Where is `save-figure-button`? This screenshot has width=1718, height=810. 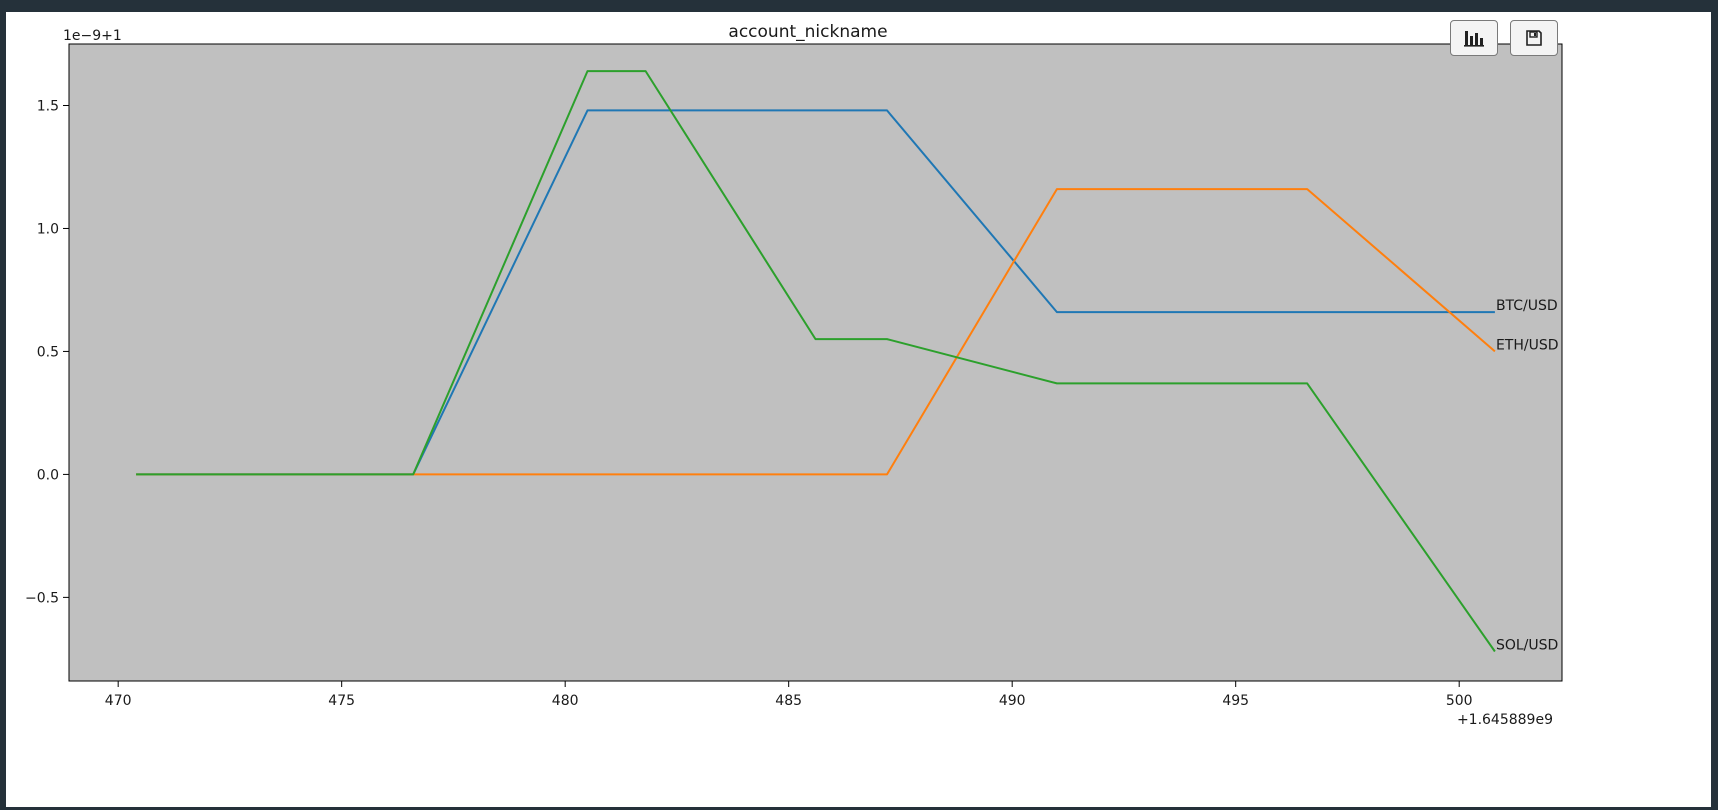
save-figure-button is located at coordinates (1534, 38).